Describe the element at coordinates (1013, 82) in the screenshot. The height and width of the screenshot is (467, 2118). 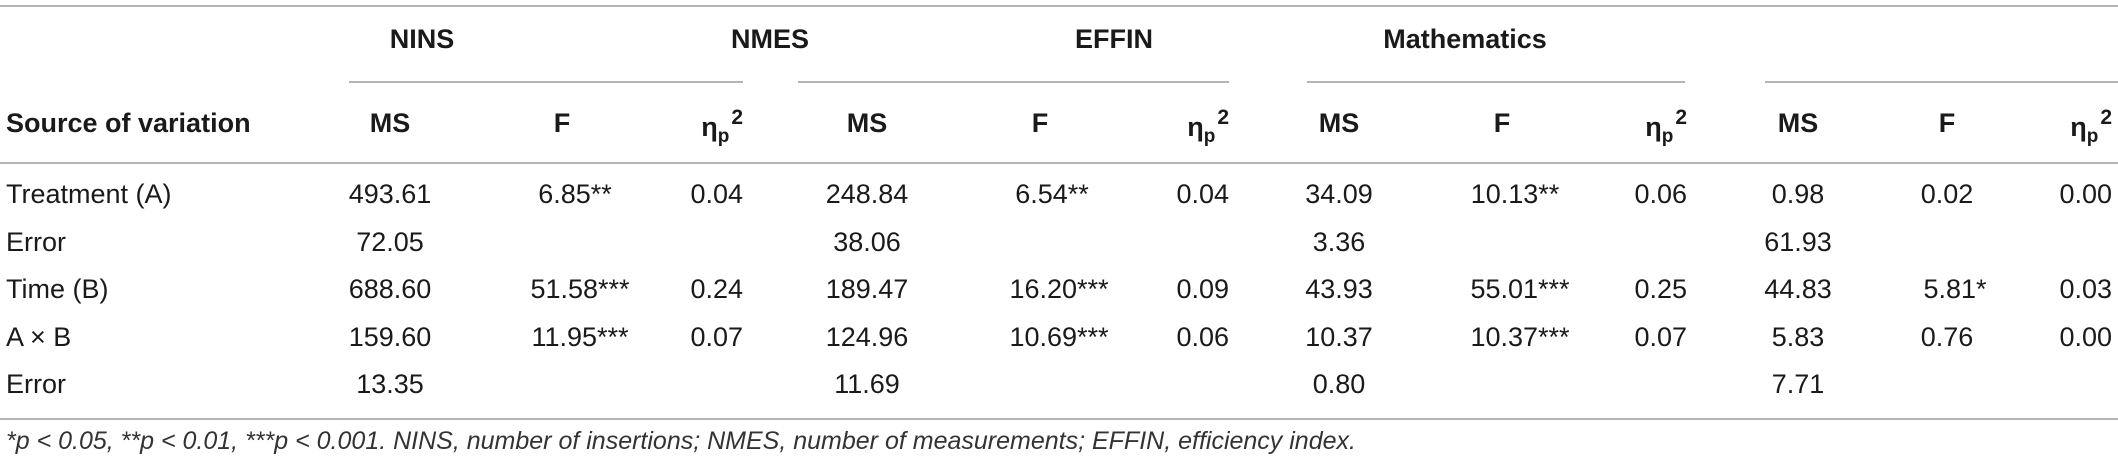
I see `group-rule-nmes` at that location.